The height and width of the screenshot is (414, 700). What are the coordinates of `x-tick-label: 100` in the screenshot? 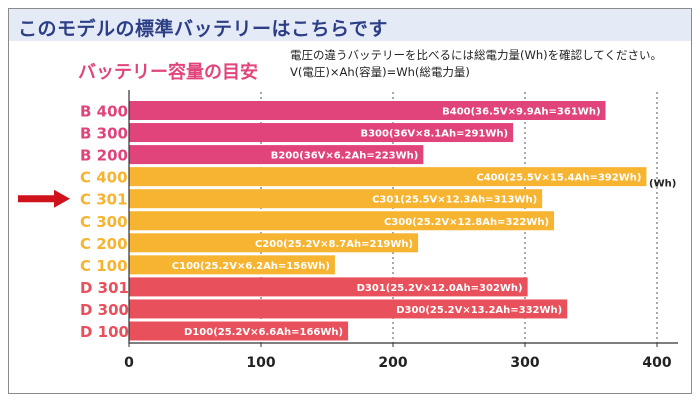 It's located at (260, 363).